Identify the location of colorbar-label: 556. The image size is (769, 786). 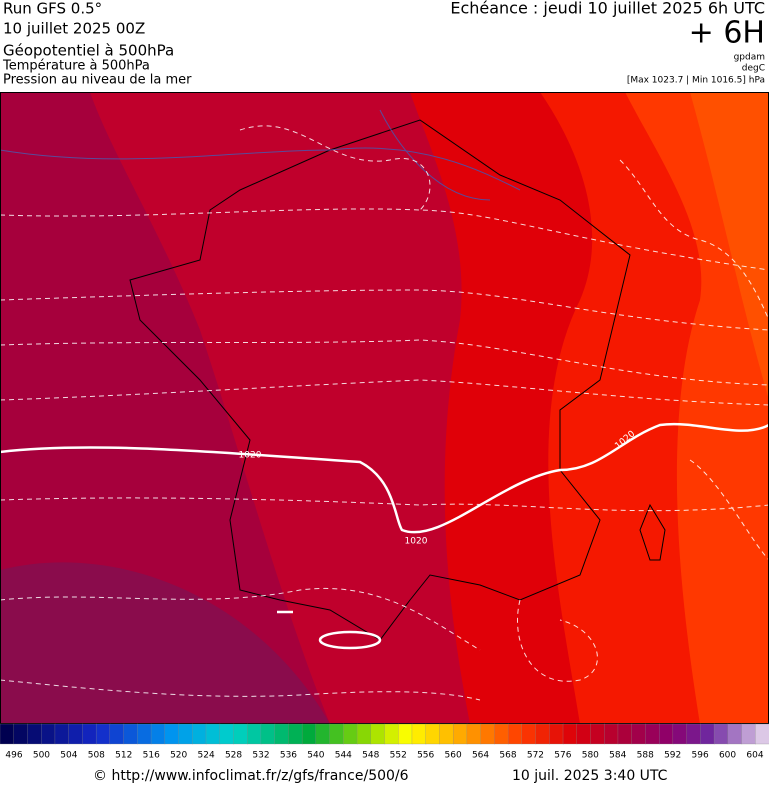
(425, 756).